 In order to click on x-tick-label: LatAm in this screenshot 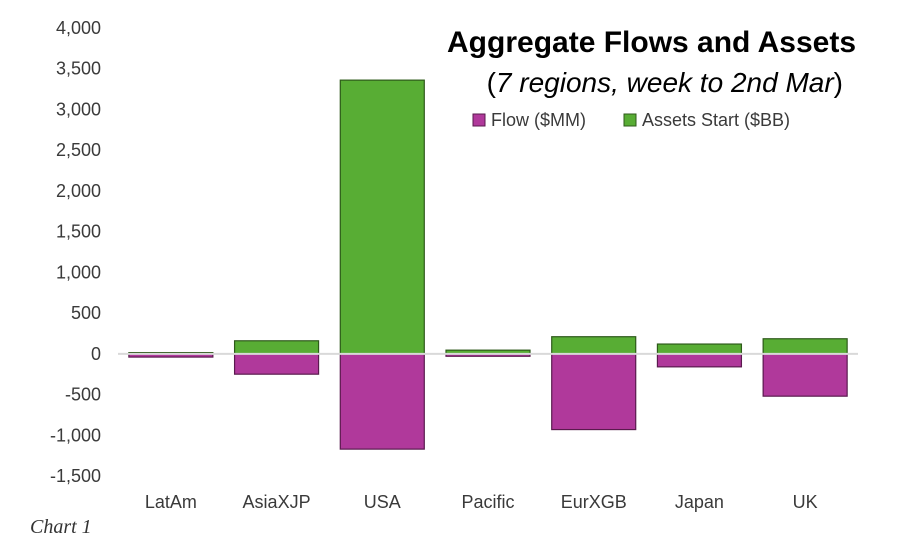, I will do `click(171, 502)`.